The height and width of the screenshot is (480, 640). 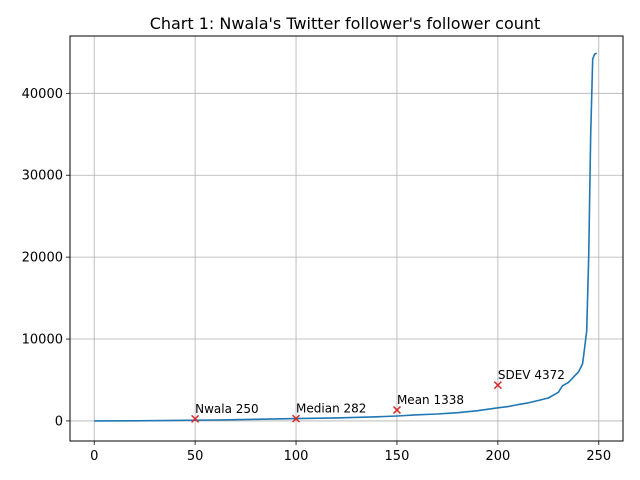 I want to click on x-tick-label: 250, so click(x=598, y=456).